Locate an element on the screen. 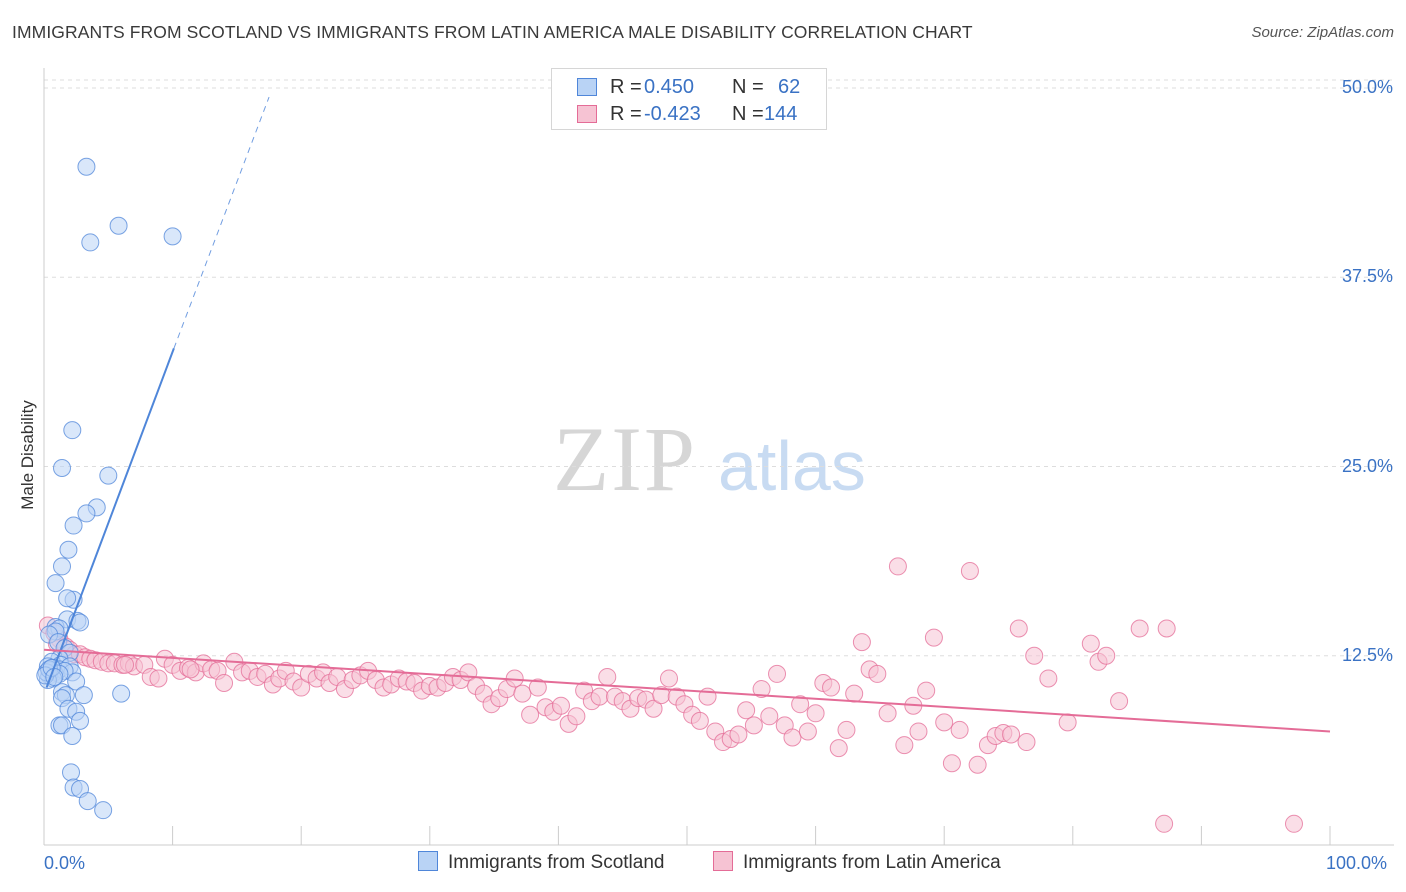 The image size is (1406, 892). scotland-trend-extension is located at coordinates (221, 222).